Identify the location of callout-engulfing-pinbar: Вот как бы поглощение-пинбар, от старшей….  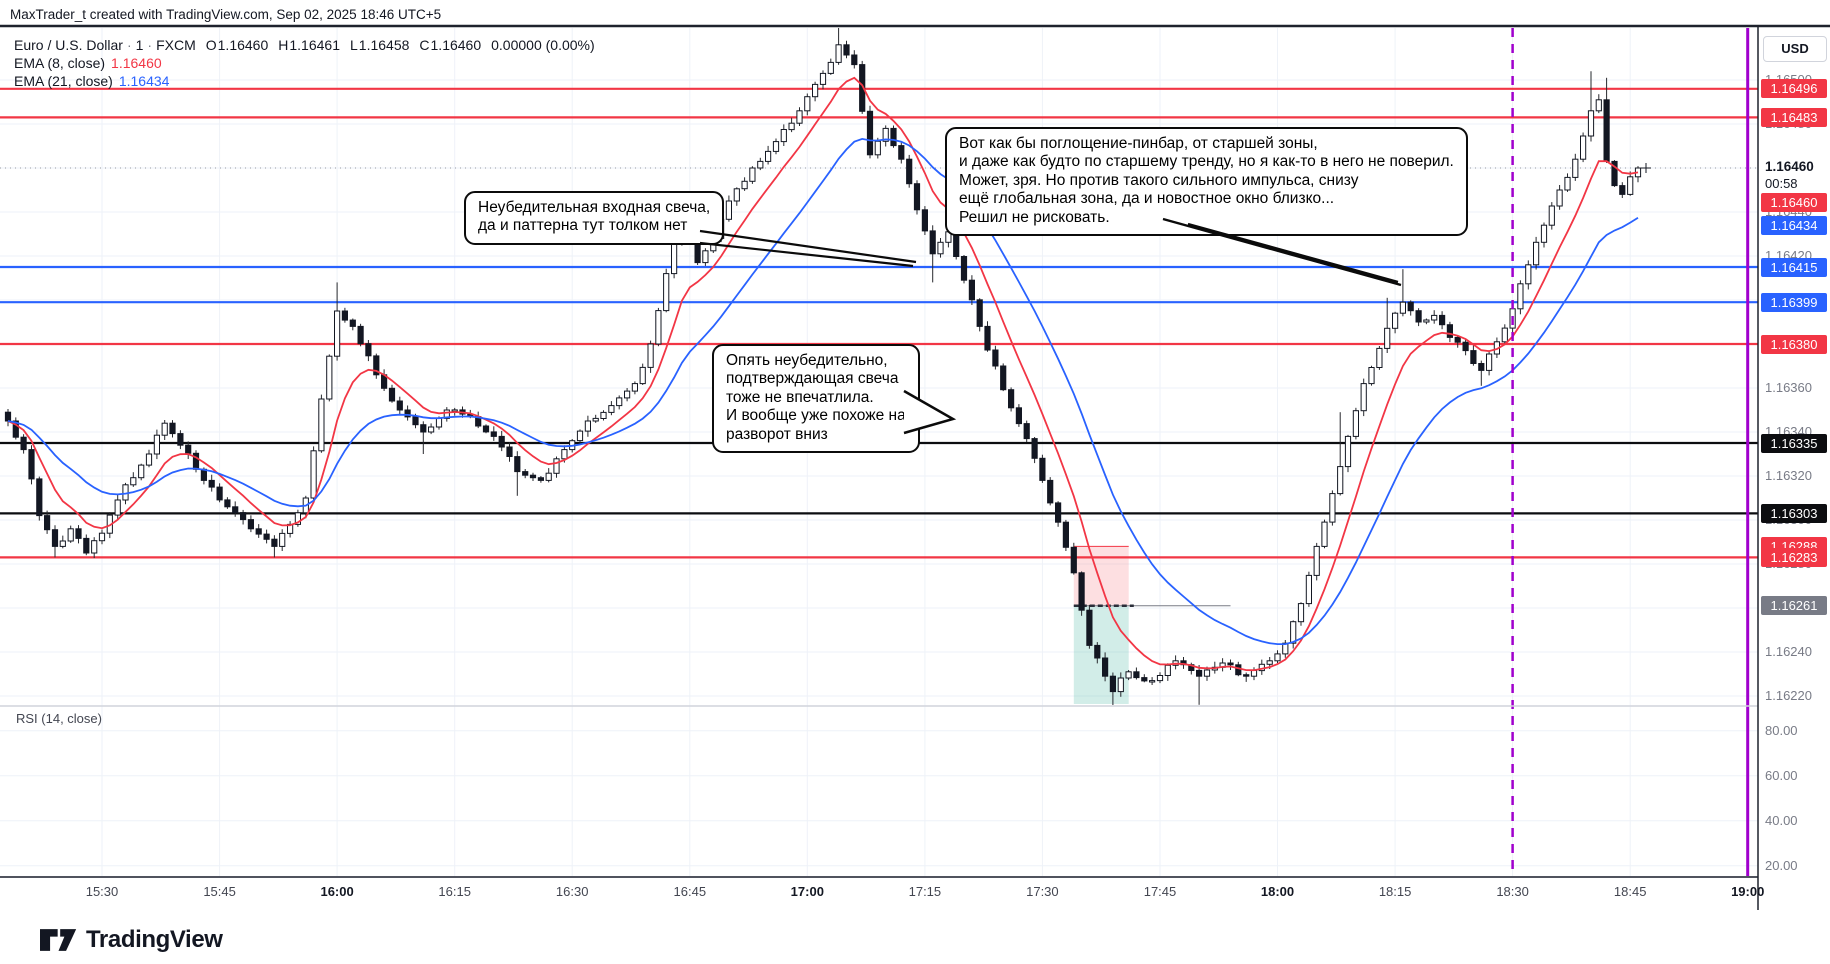
(1206, 182).